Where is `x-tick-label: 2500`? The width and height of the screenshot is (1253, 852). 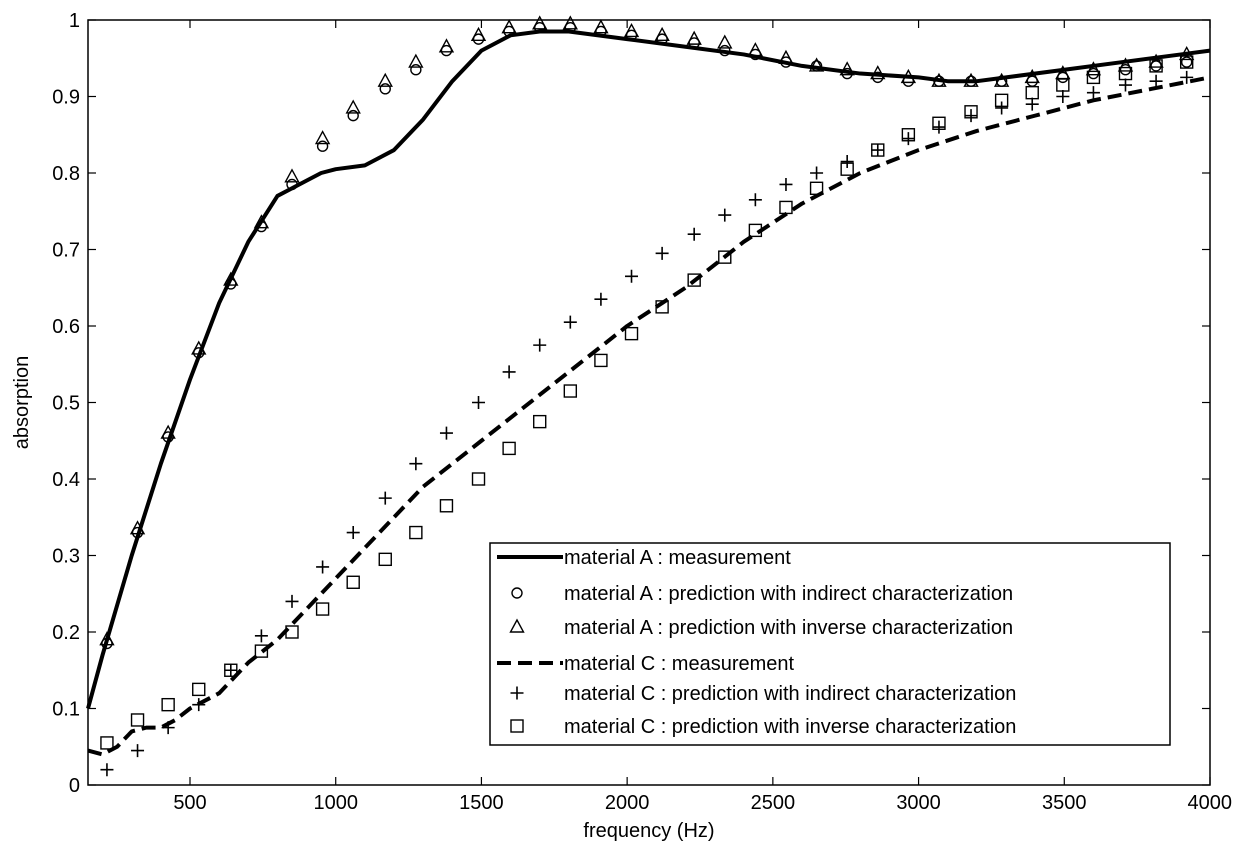 x-tick-label: 2500 is located at coordinates (773, 803).